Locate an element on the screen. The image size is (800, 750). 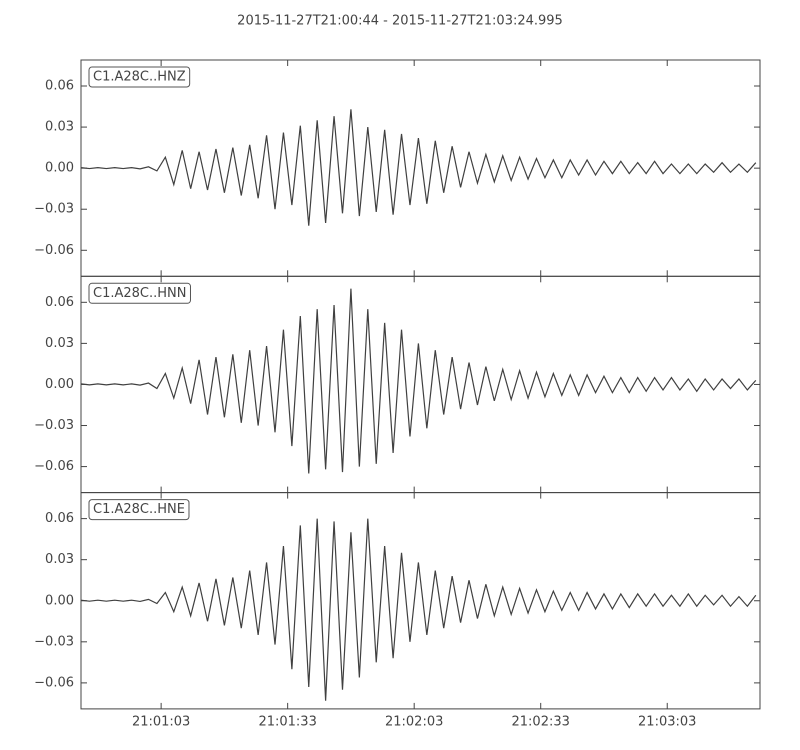
waveform is located at coordinates (418, 167).